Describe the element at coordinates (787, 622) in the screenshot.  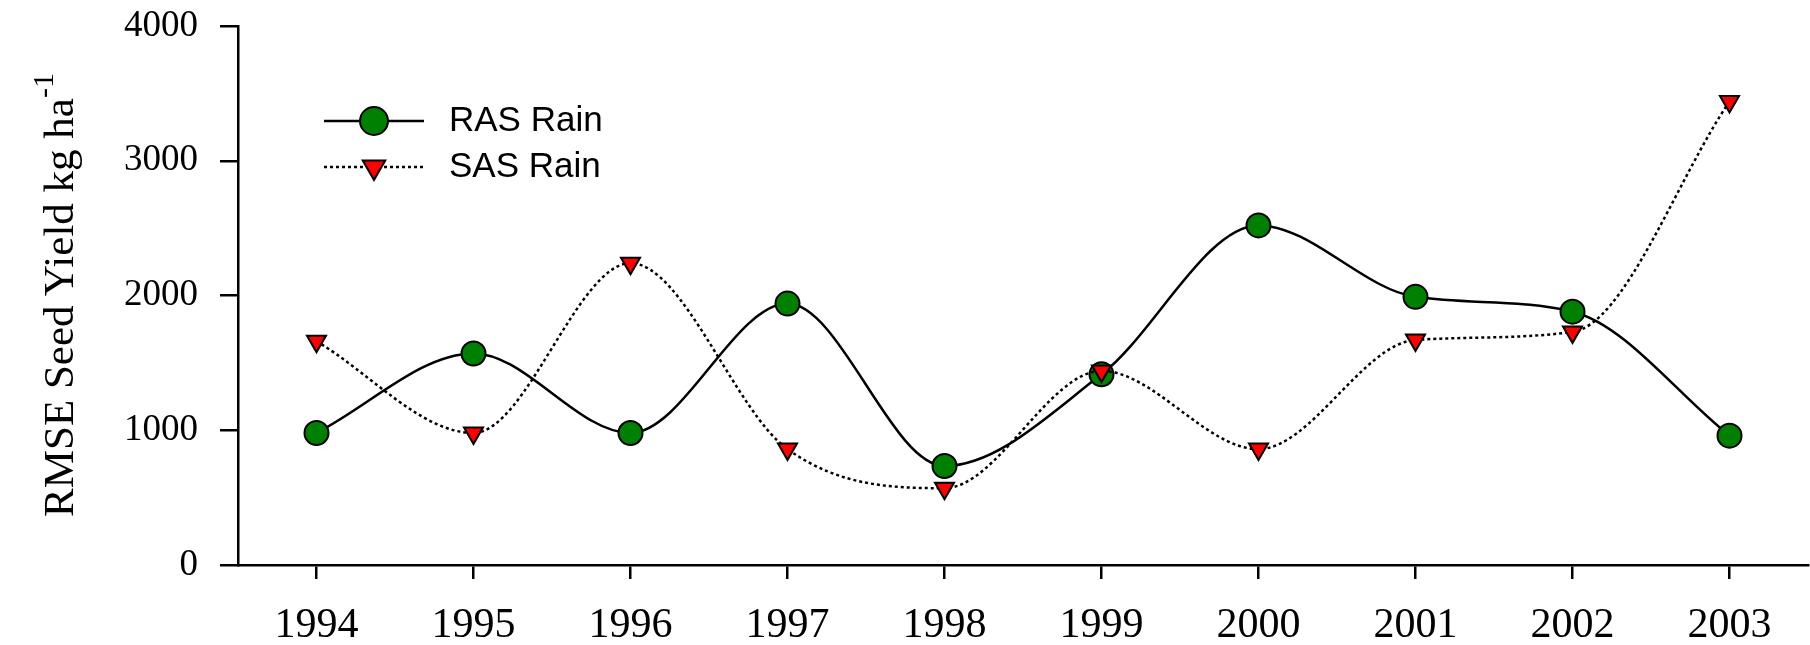
I see `x-tick-label: 1997` at that location.